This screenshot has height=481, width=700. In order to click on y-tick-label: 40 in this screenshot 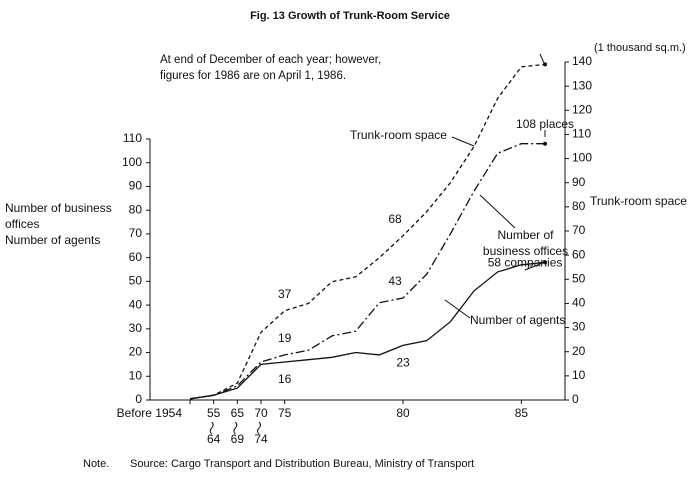, I will do `click(136, 304)`.